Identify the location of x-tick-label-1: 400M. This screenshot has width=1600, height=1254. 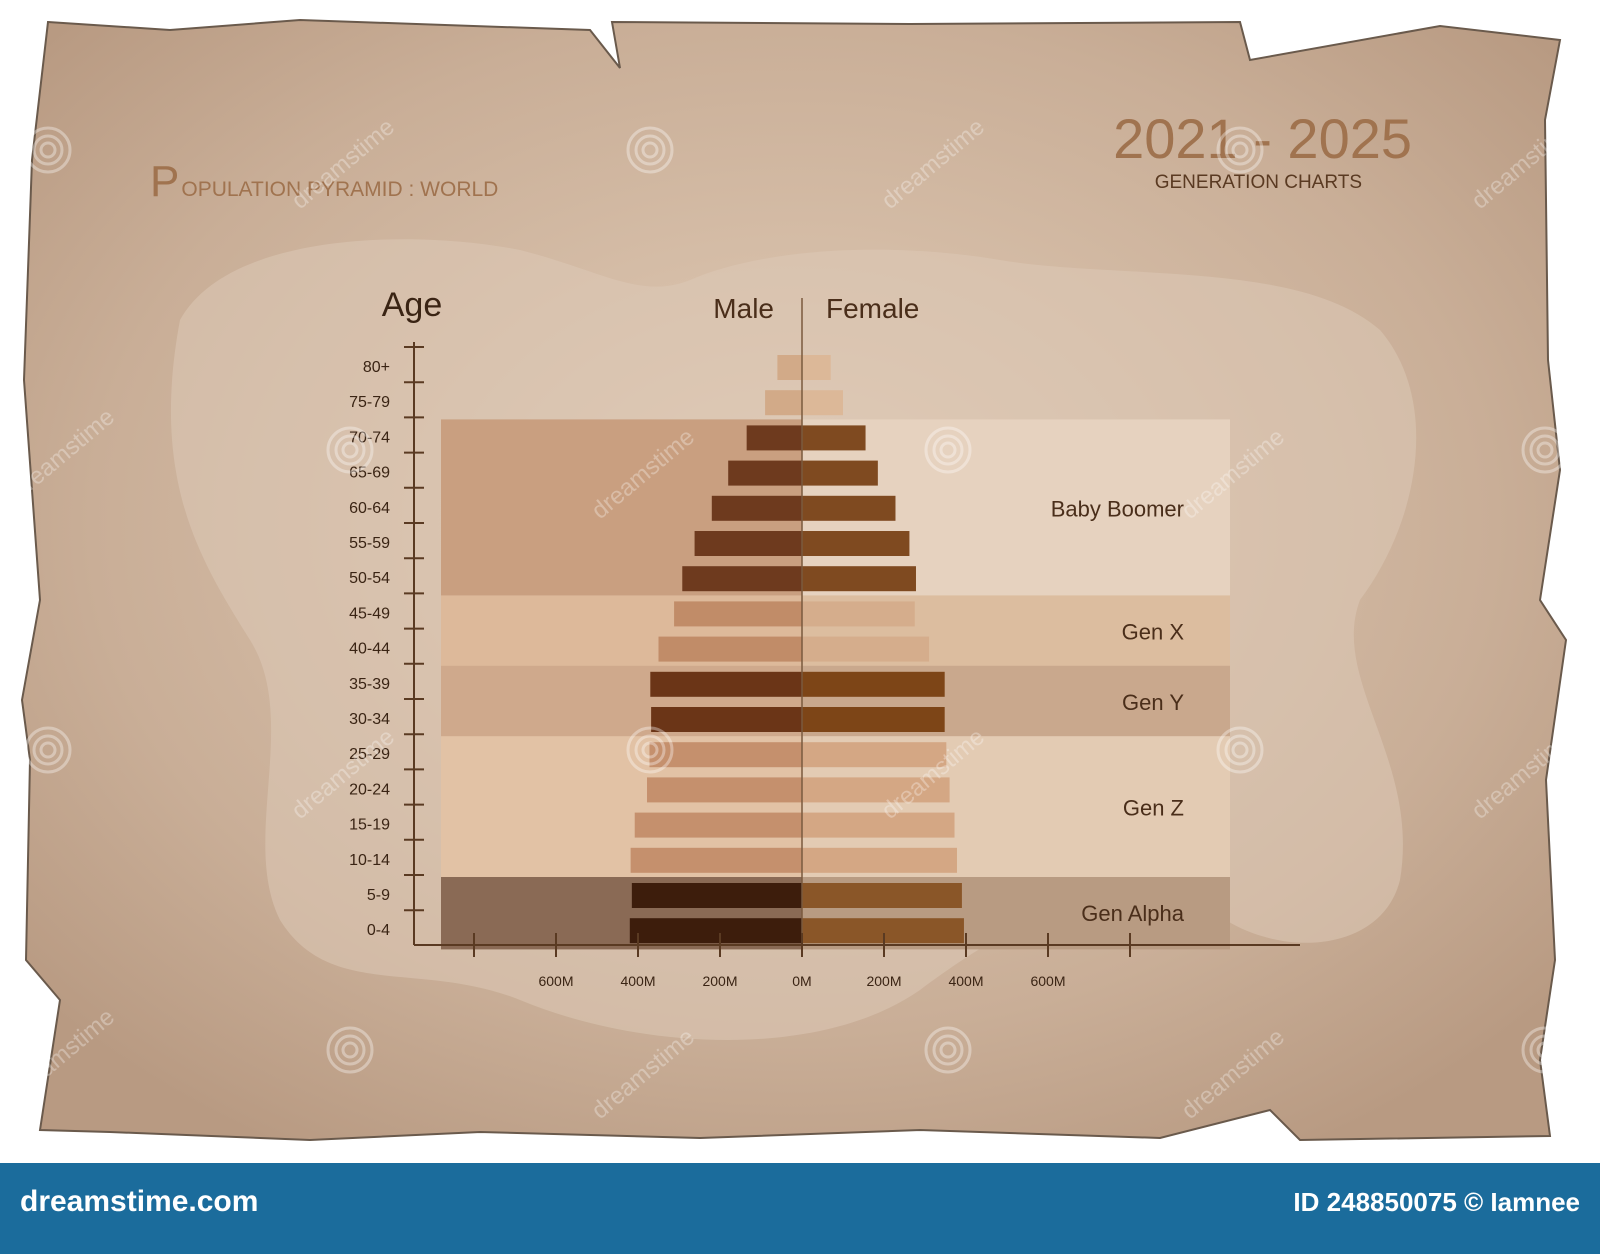
(637, 981).